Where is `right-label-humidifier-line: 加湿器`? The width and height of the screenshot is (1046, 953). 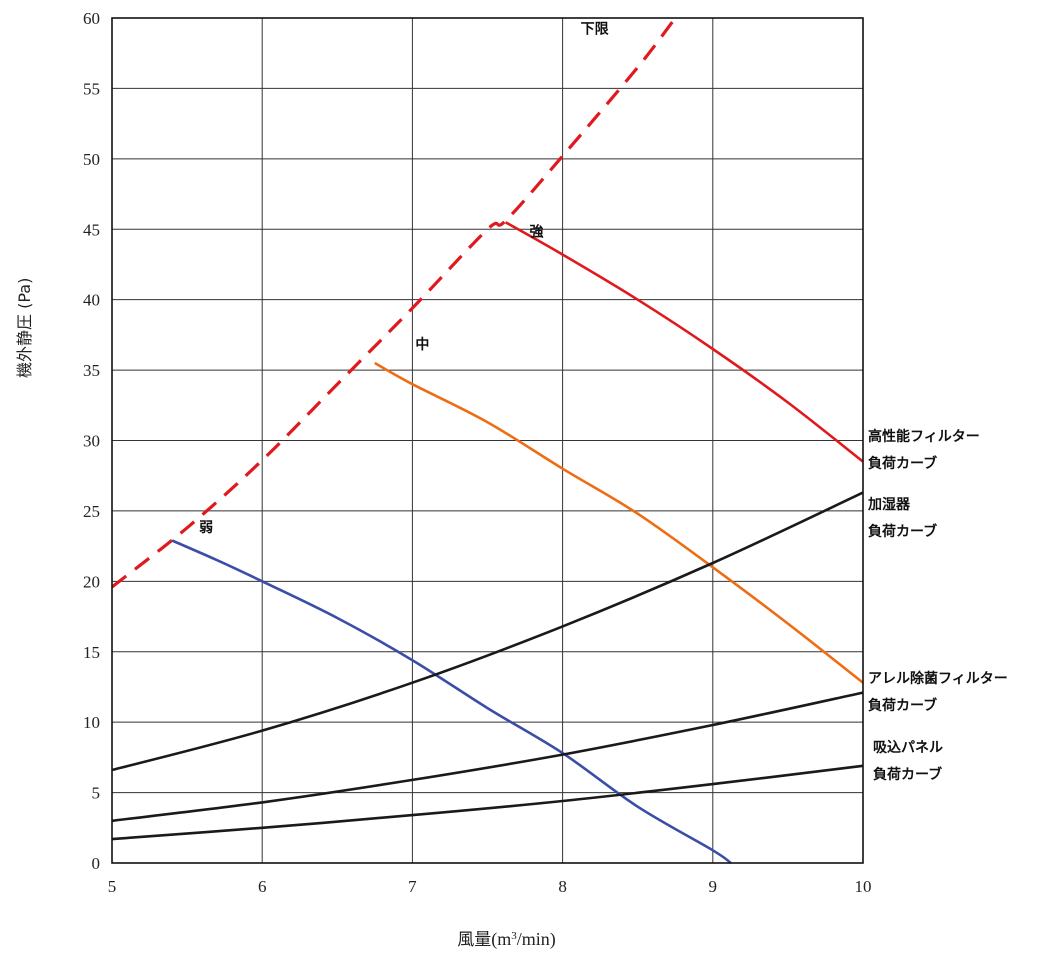
right-label-humidifier-line: 加湿器 is located at coordinates (889, 505).